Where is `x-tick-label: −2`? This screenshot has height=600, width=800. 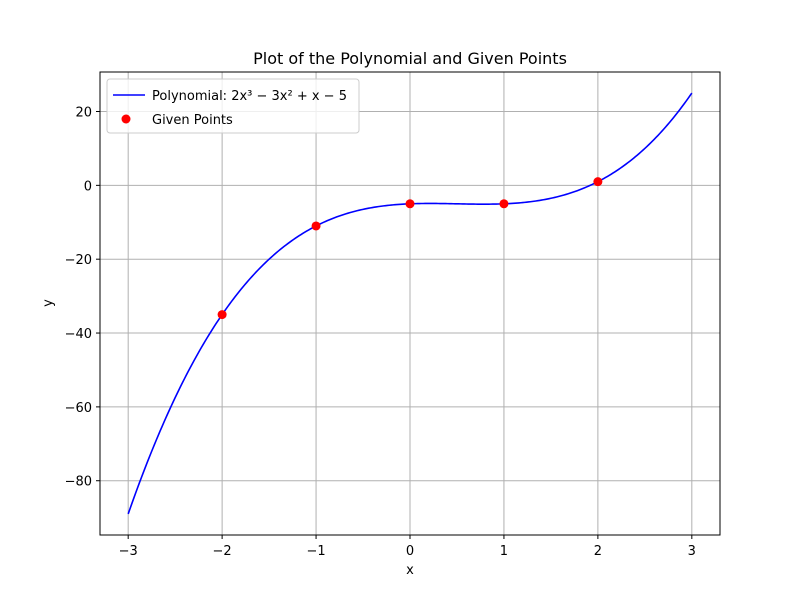 x-tick-label: −2 is located at coordinates (222, 551).